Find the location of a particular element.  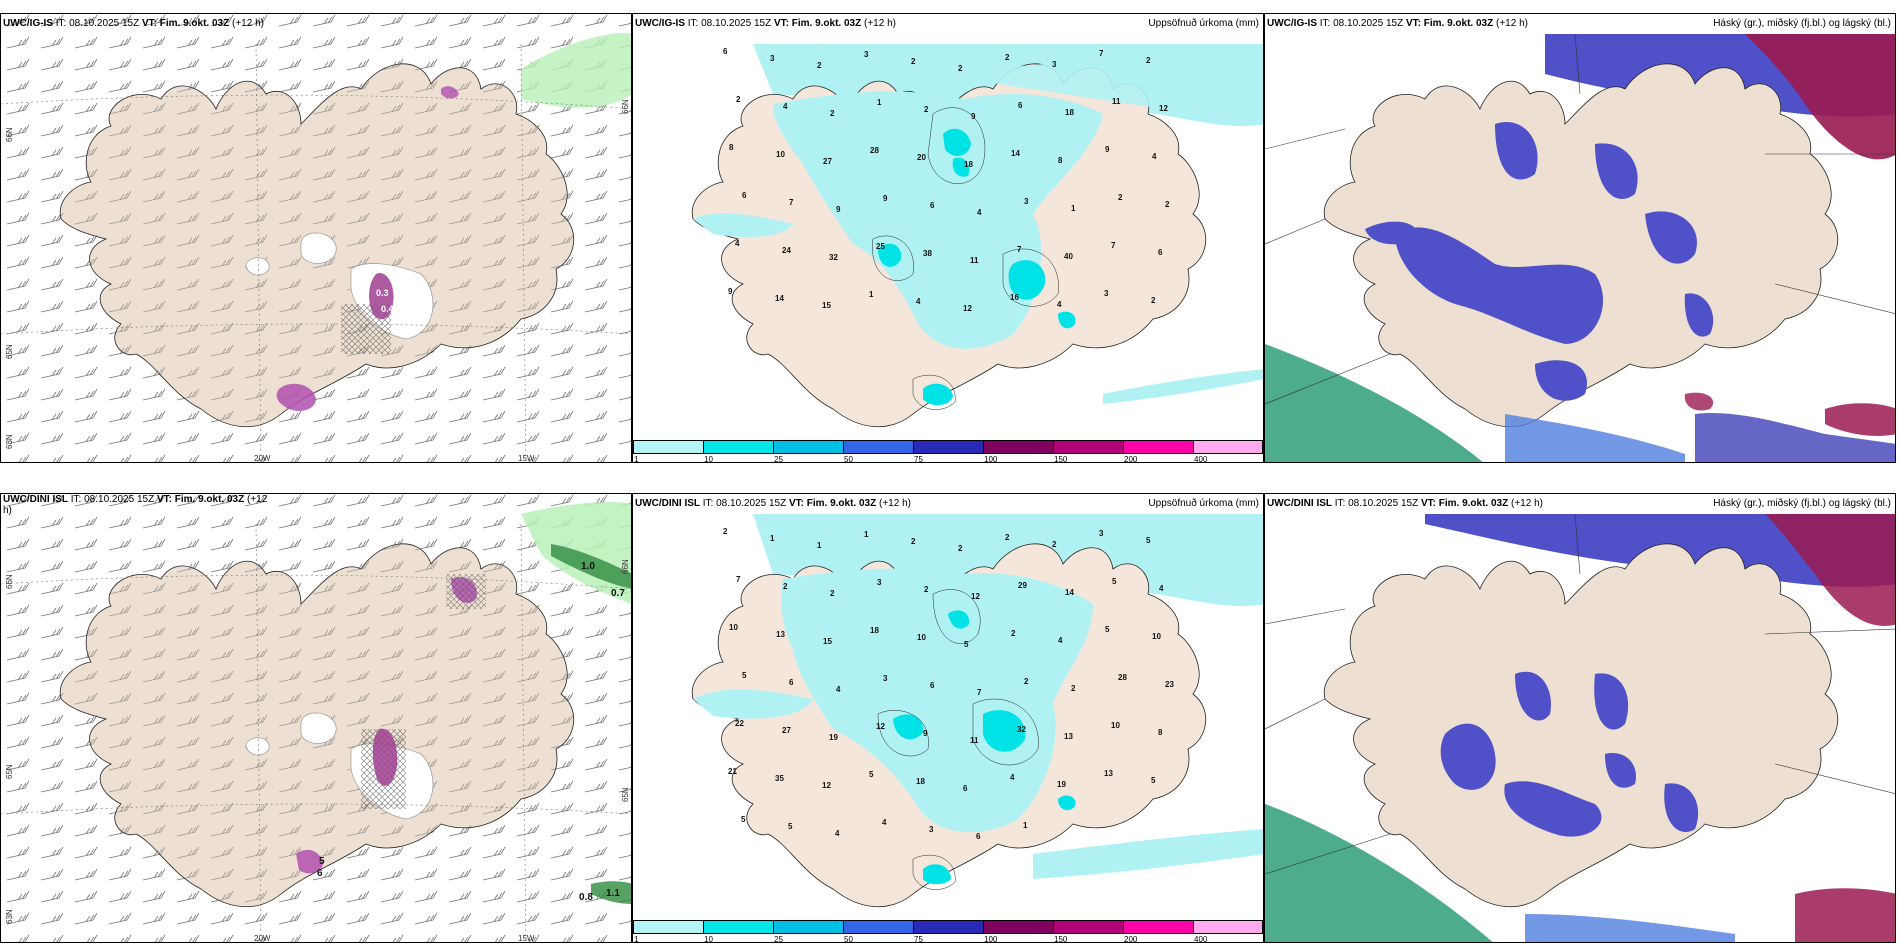

colorbar-tick-label: 10 is located at coordinates (708, 459).